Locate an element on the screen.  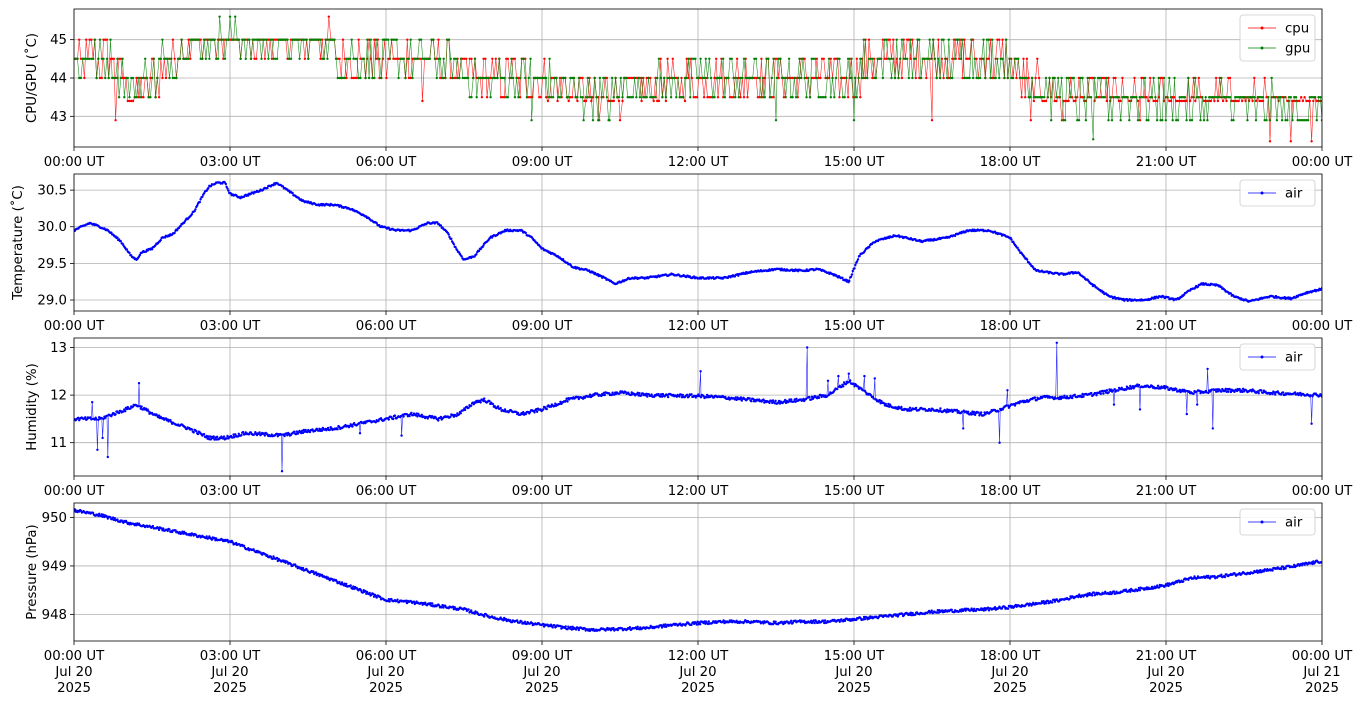
x-tick-label: 09:00 UT is located at coordinates (542, 162).